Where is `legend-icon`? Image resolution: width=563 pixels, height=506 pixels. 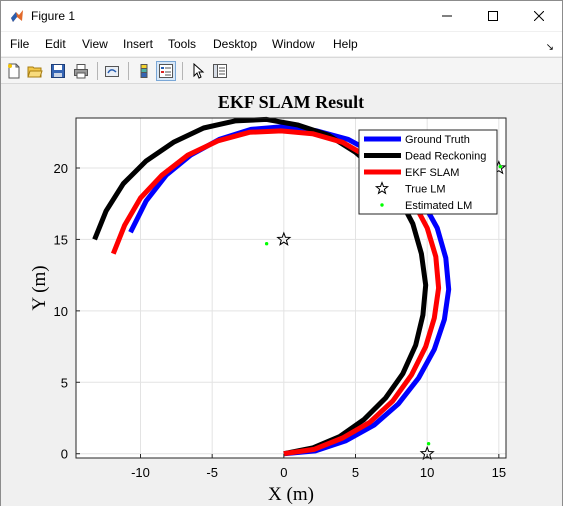
legend-icon is located at coordinates (166, 71).